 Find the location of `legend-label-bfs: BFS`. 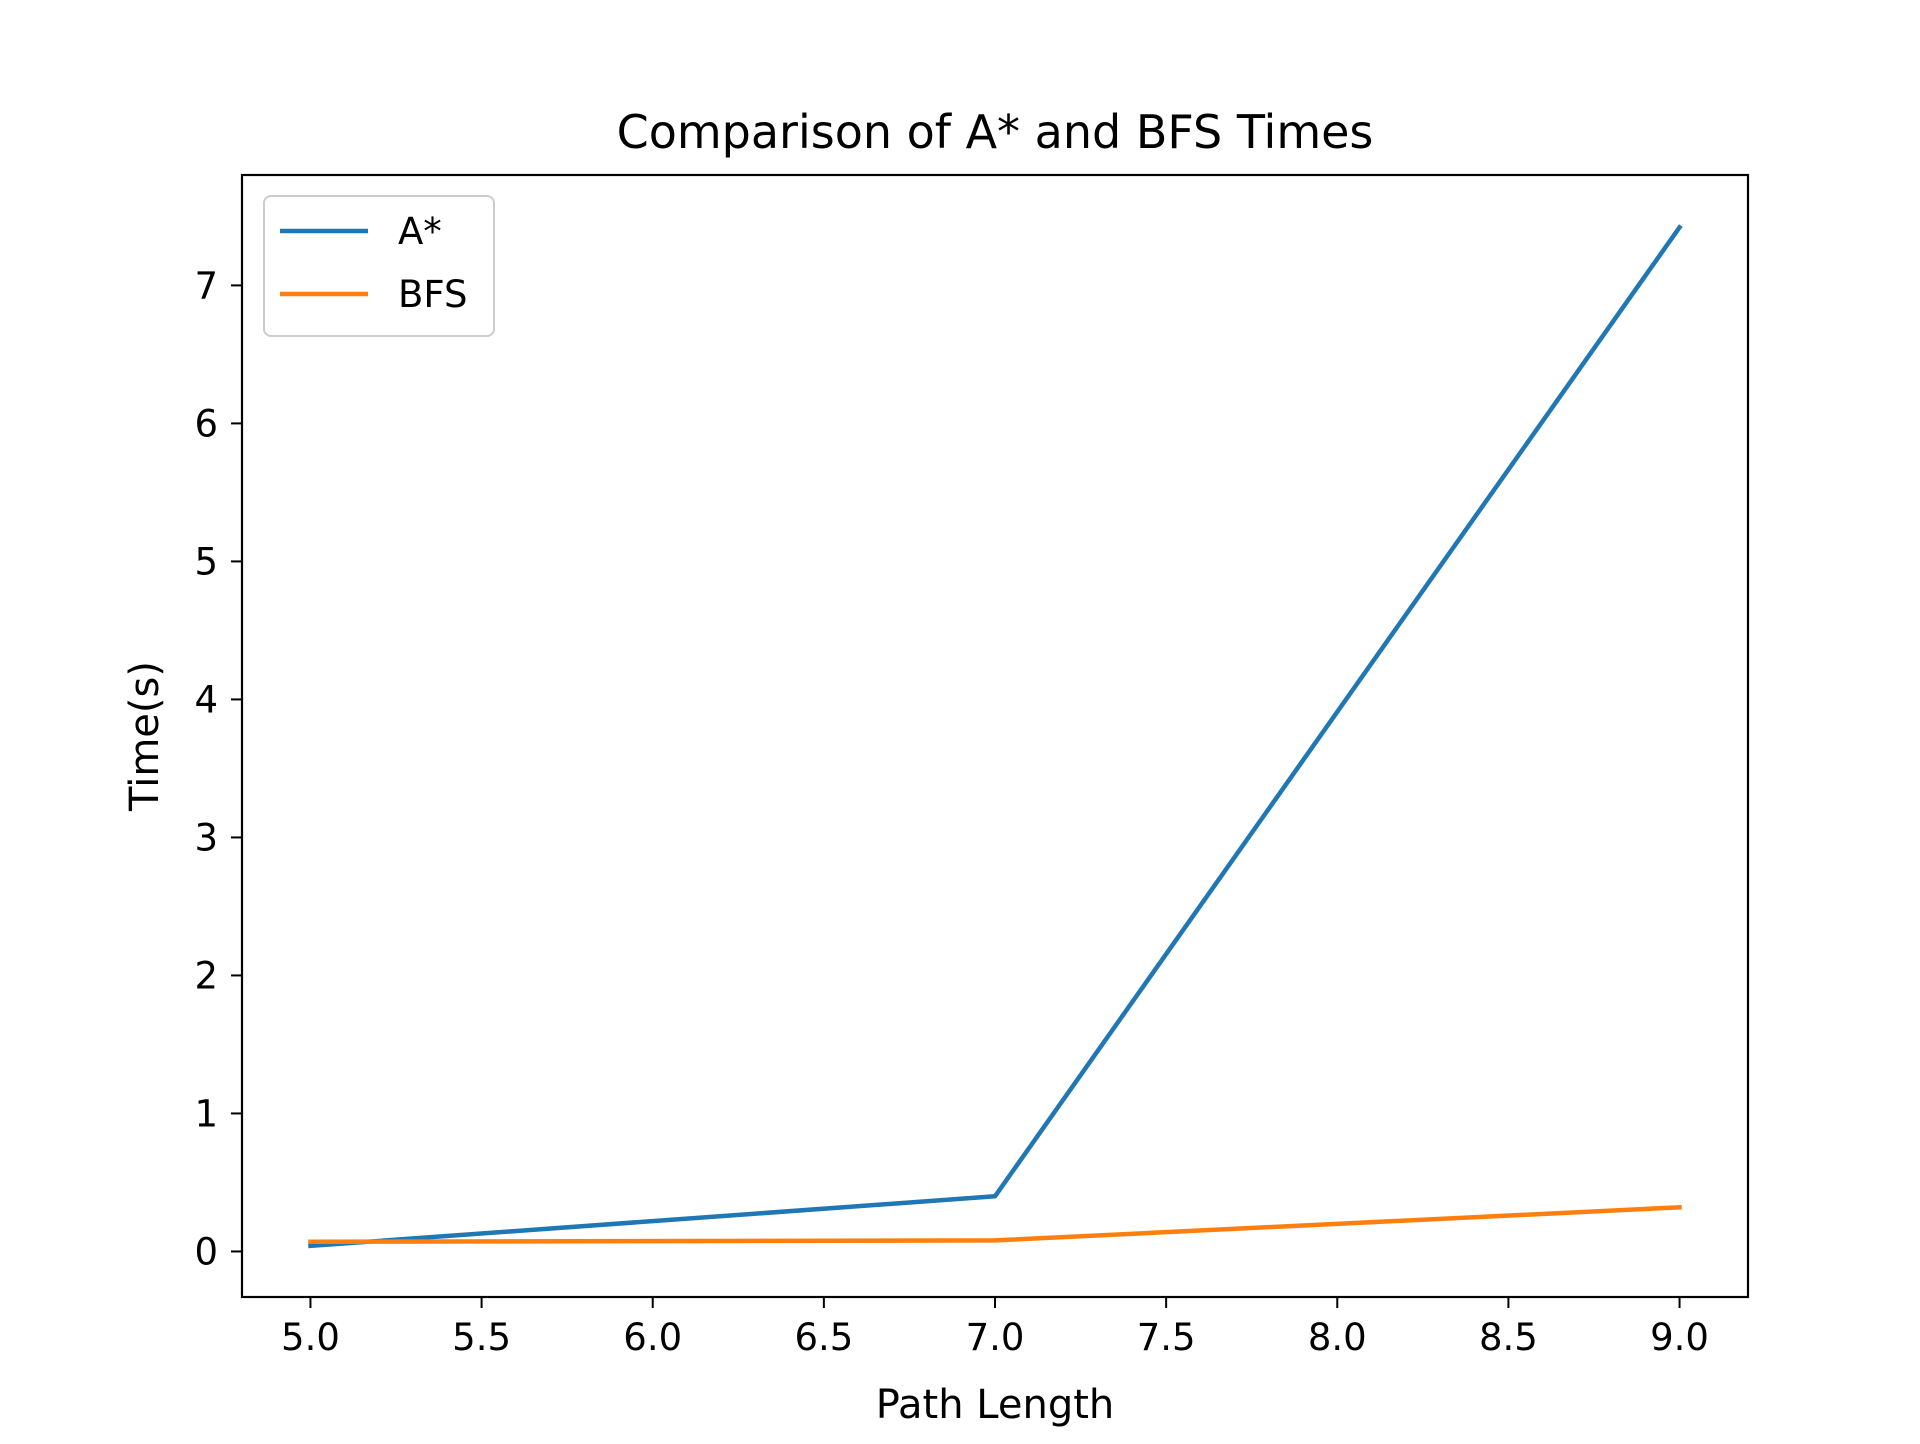

legend-label-bfs: BFS is located at coordinates (433, 294).